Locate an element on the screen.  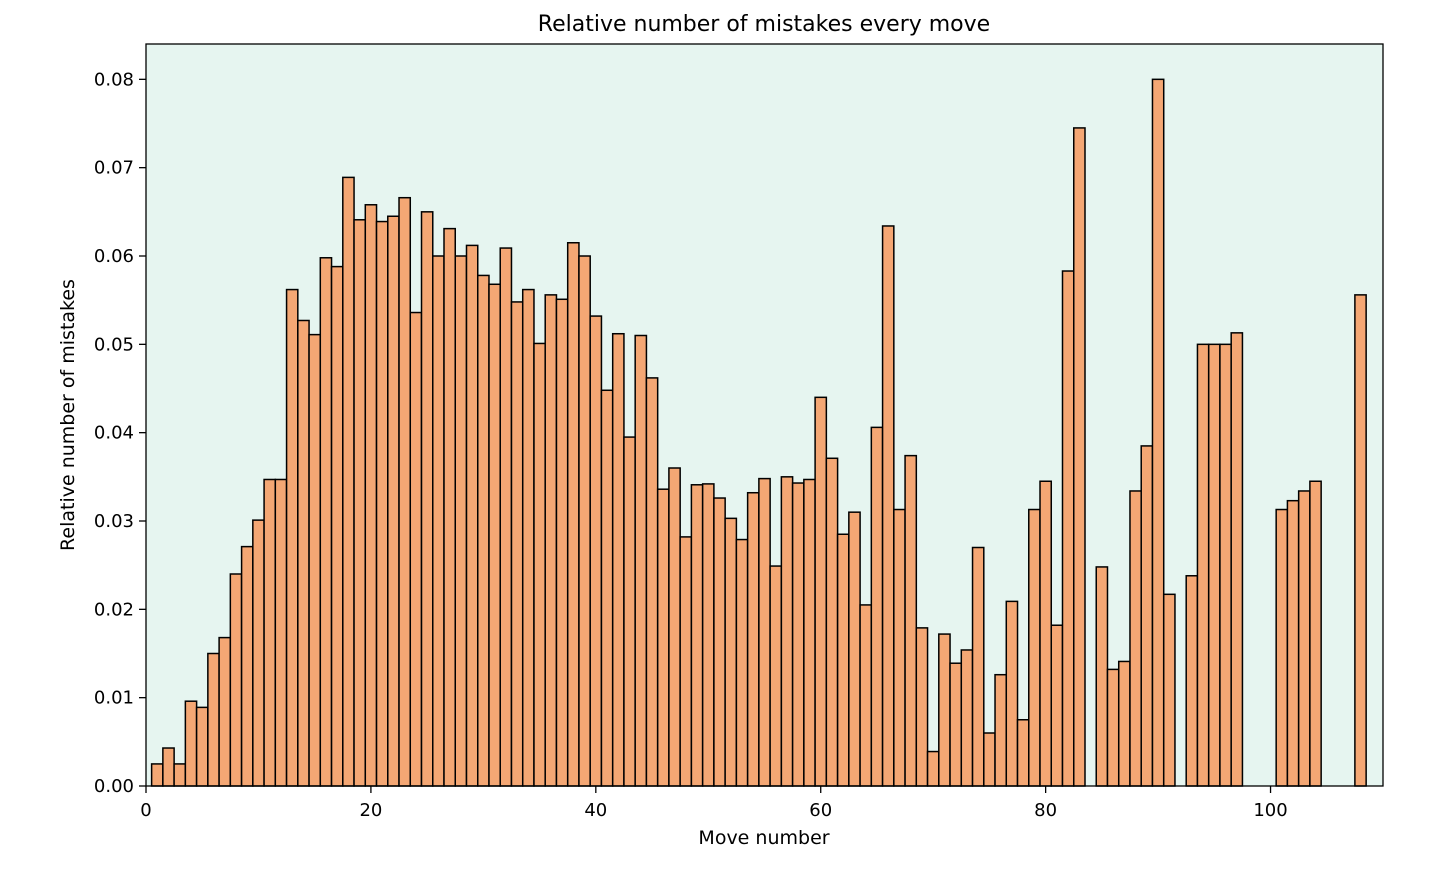
y-tick-label: 0.07 is located at coordinates (114, 168).